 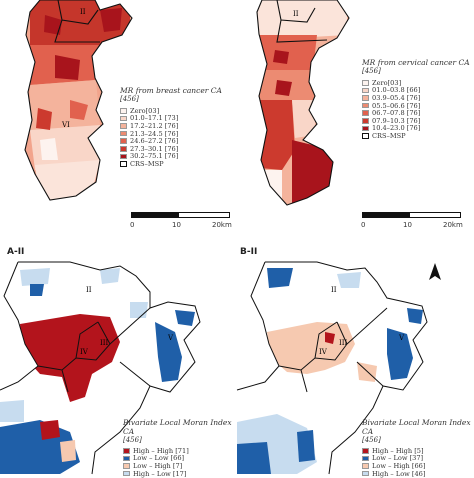 I want to click on choropleth-cells-b-i, so click(x=303, y=102).